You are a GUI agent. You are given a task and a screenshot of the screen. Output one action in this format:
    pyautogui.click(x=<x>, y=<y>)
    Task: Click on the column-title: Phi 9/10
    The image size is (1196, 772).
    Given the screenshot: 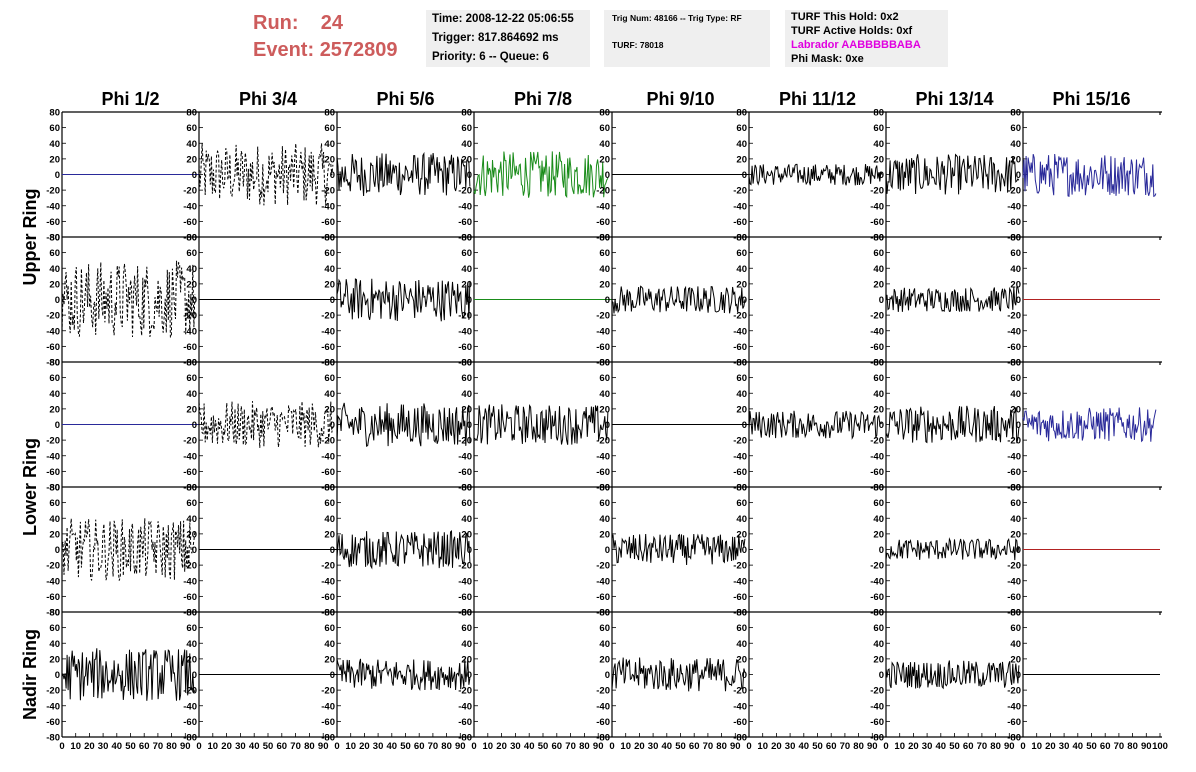 What is the action you would take?
    pyautogui.click(x=680, y=99)
    